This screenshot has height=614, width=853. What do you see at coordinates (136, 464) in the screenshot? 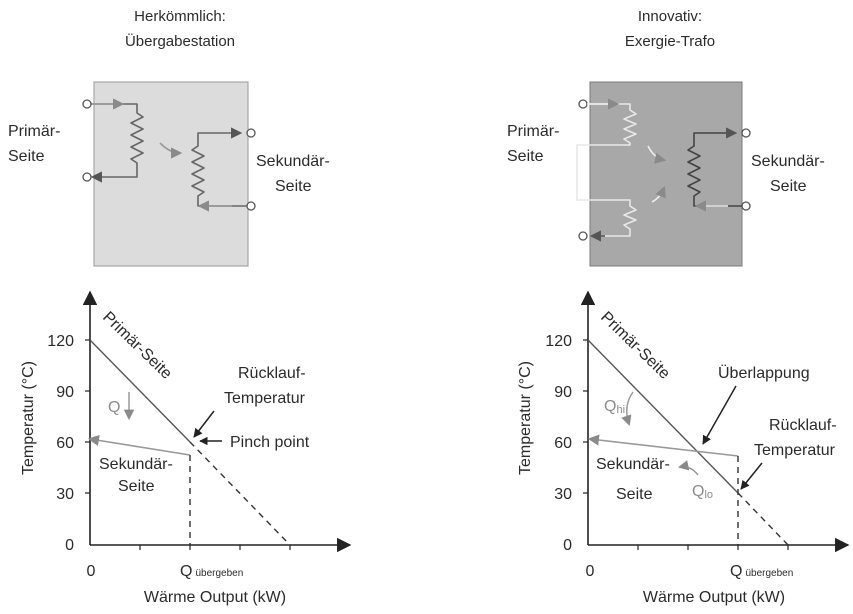
I see `left-secondary-series-label-line1: Sekundär-` at bounding box center [136, 464].